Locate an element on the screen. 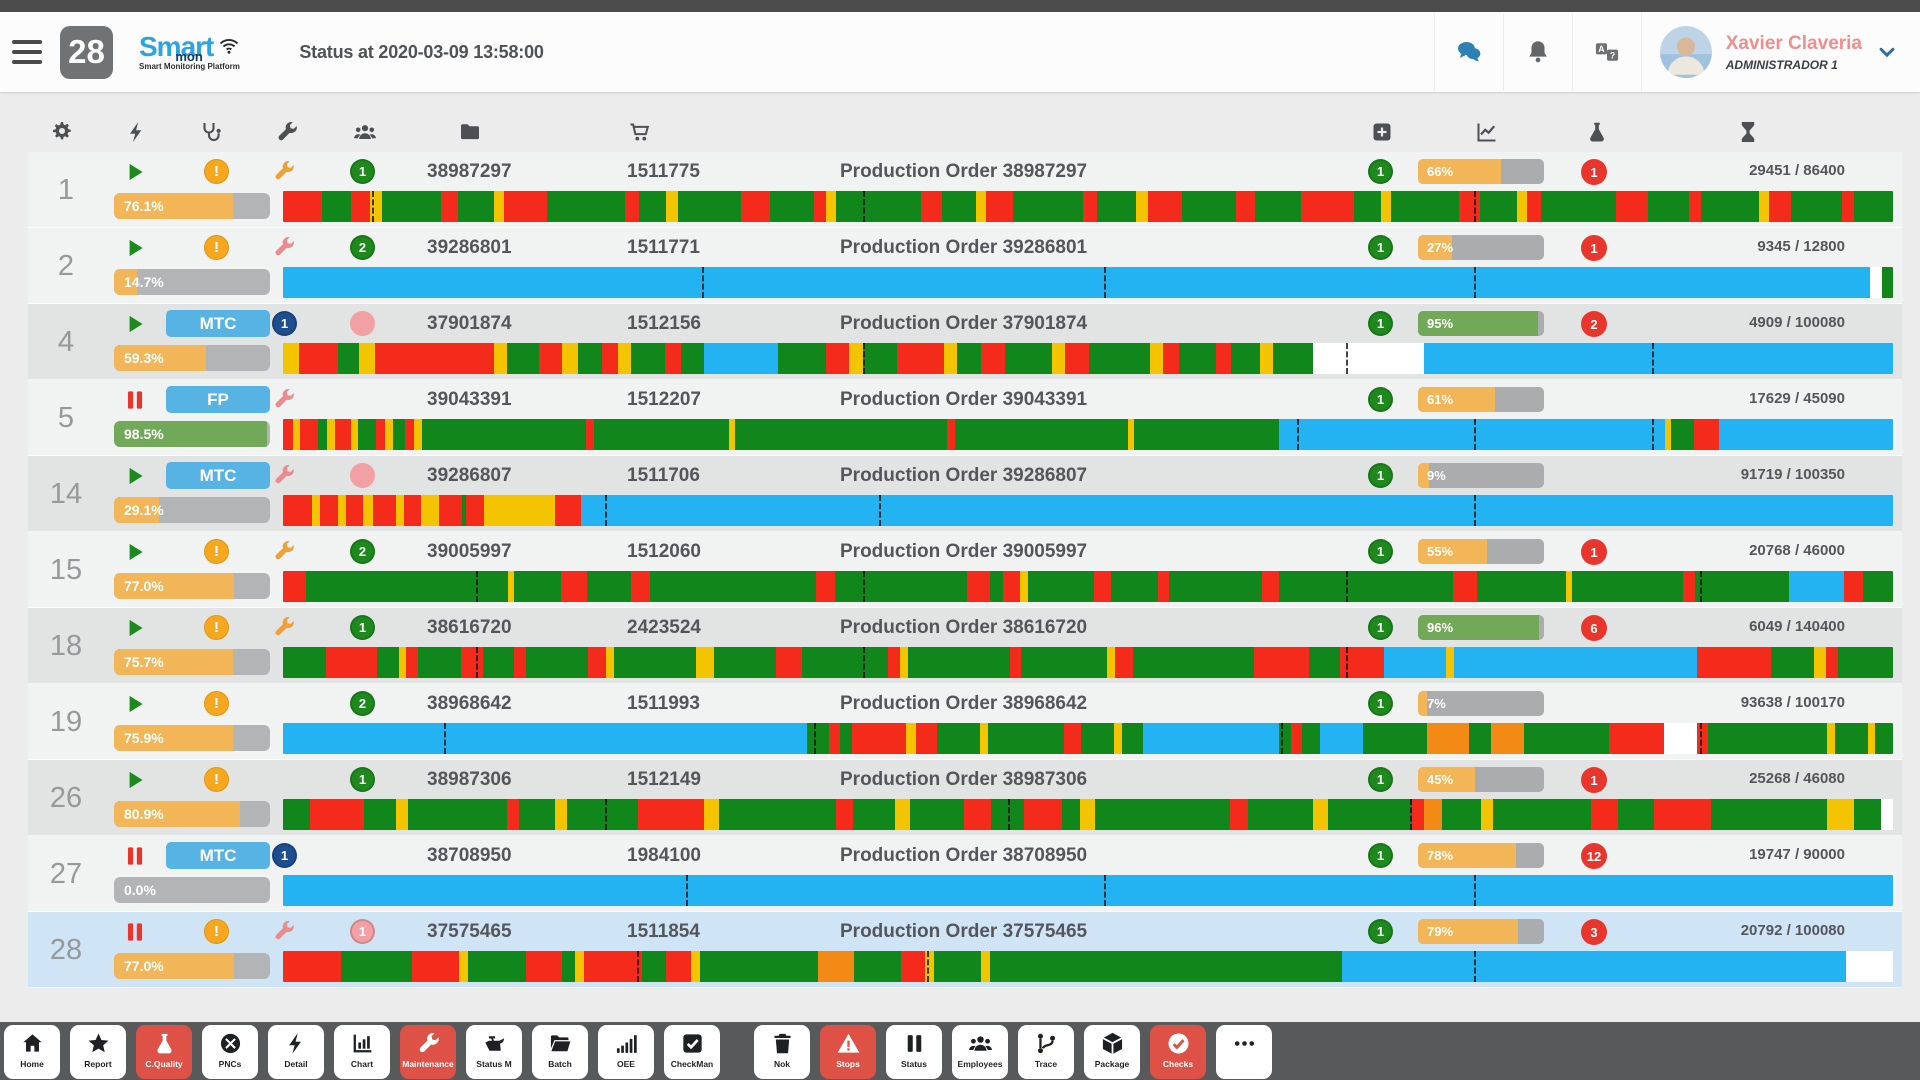  rate-value: 45% is located at coordinates (1440, 779).